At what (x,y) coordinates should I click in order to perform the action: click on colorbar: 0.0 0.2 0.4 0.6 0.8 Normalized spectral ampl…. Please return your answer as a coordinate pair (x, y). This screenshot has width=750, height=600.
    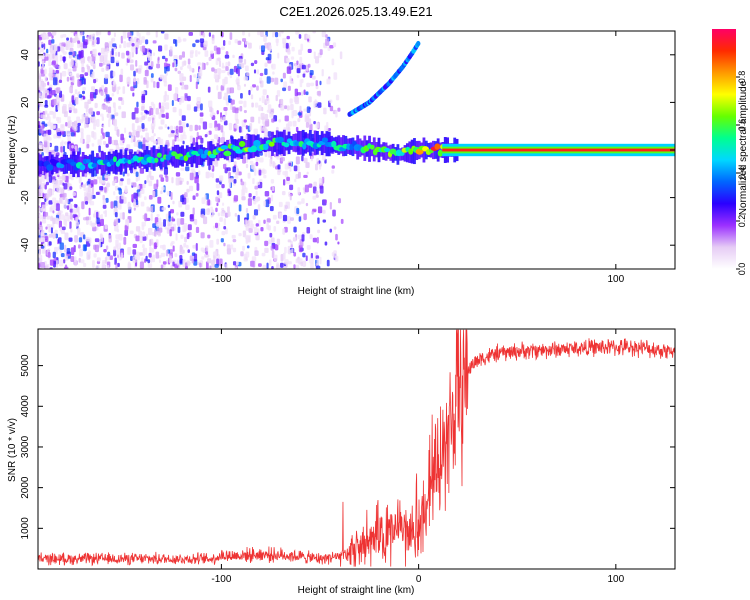
    Looking at the image, I should click on (730, 152).